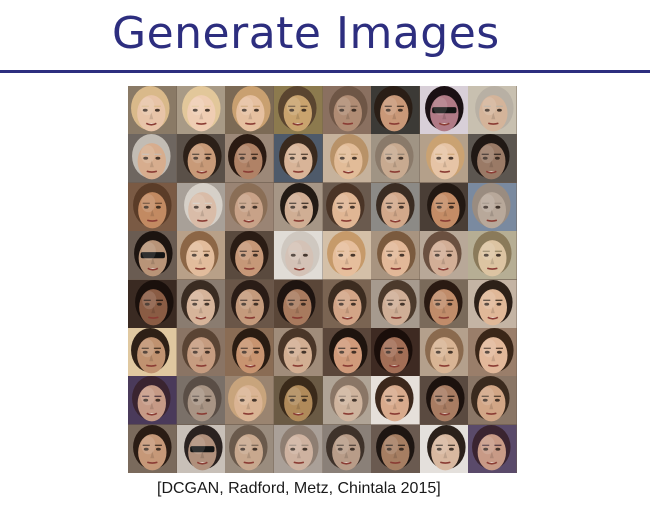  What do you see at coordinates (299, 488) in the screenshot?
I see `citation: [DCGAN, Radford, Metz, Chintala 2015]` at bounding box center [299, 488].